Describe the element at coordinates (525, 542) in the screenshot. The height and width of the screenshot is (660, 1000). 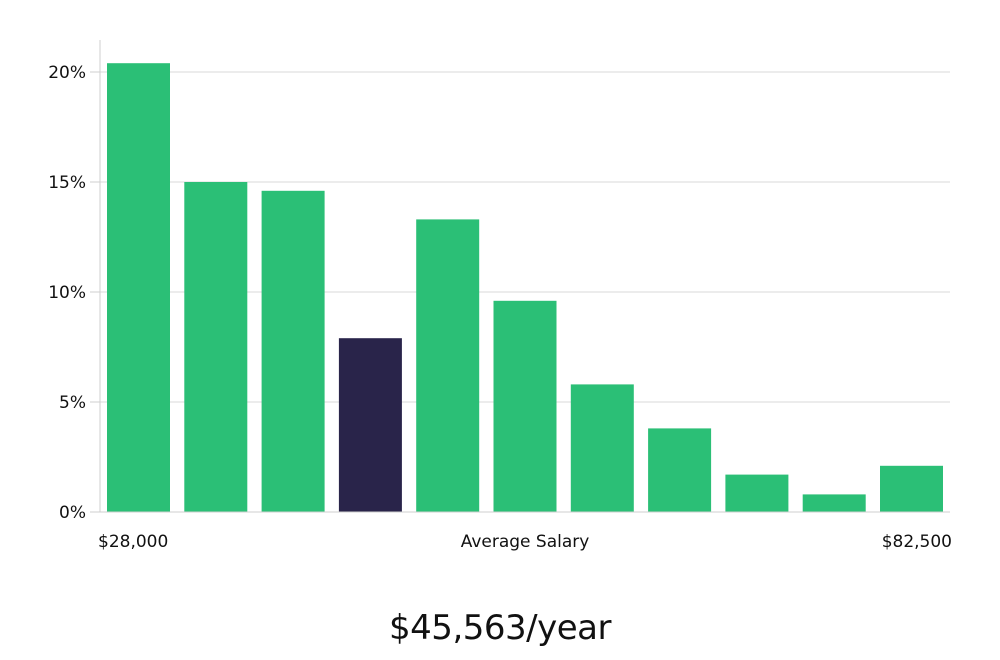
I see `x-center-label: Average Salary` at that location.